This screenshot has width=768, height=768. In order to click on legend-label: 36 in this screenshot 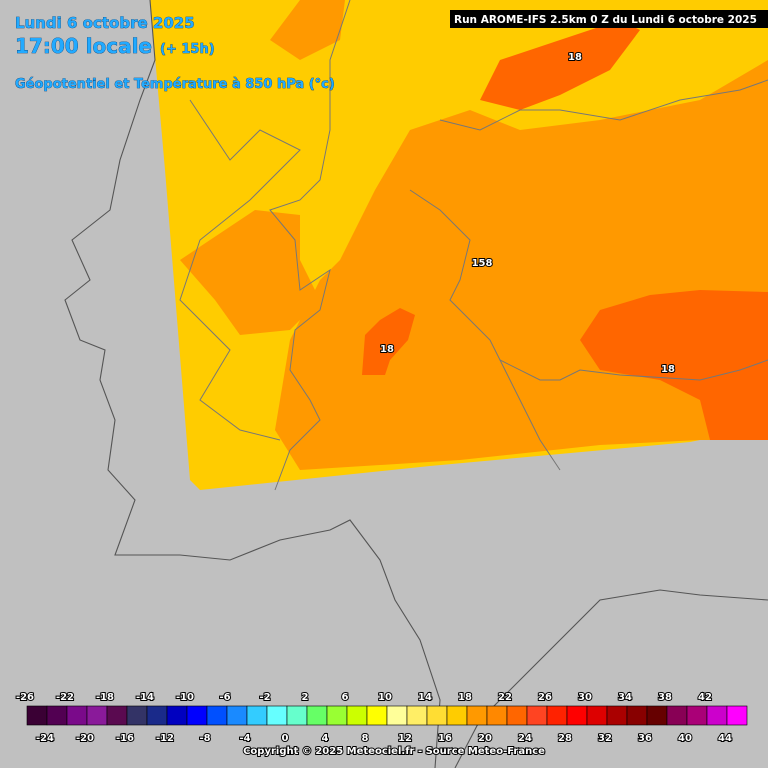, I will do `click(645, 738)`.